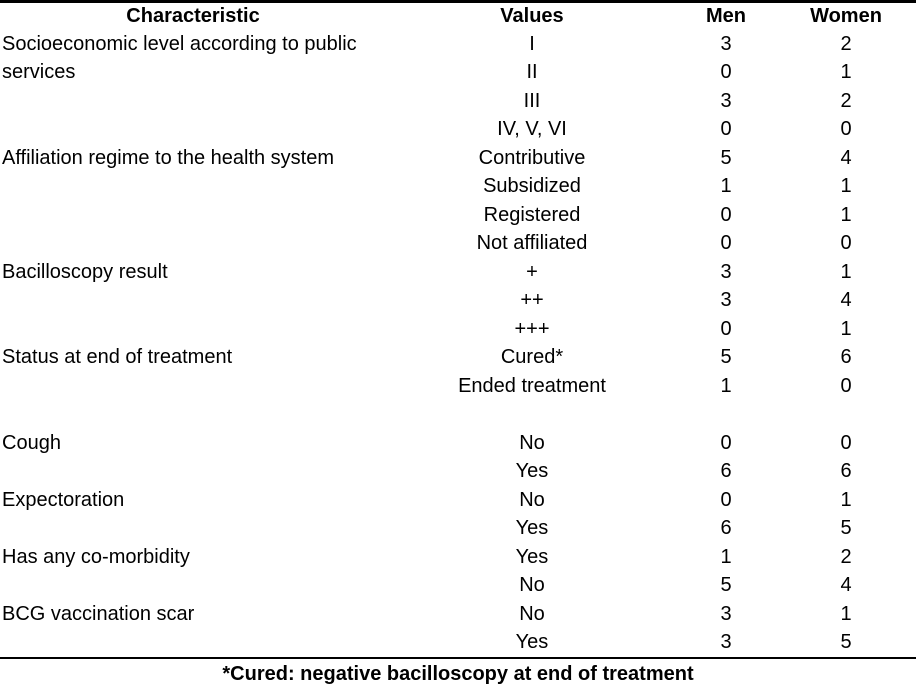 The image size is (916, 689). What do you see at coordinates (458, 557) in the screenshot?
I see `table-row: Has any co-morbidity Yes 1 2` at bounding box center [458, 557].